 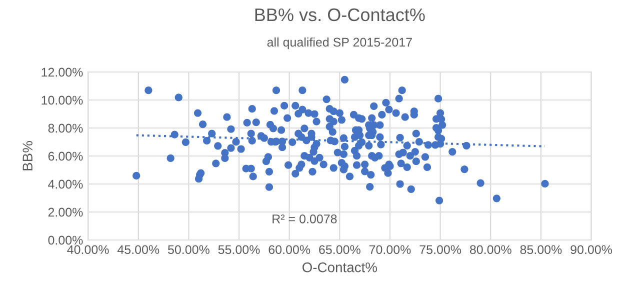 What do you see at coordinates (340, 15) in the screenshot?
I see `chart-title: BB% vs. O-Contact%` at bounding box center [340, 15].